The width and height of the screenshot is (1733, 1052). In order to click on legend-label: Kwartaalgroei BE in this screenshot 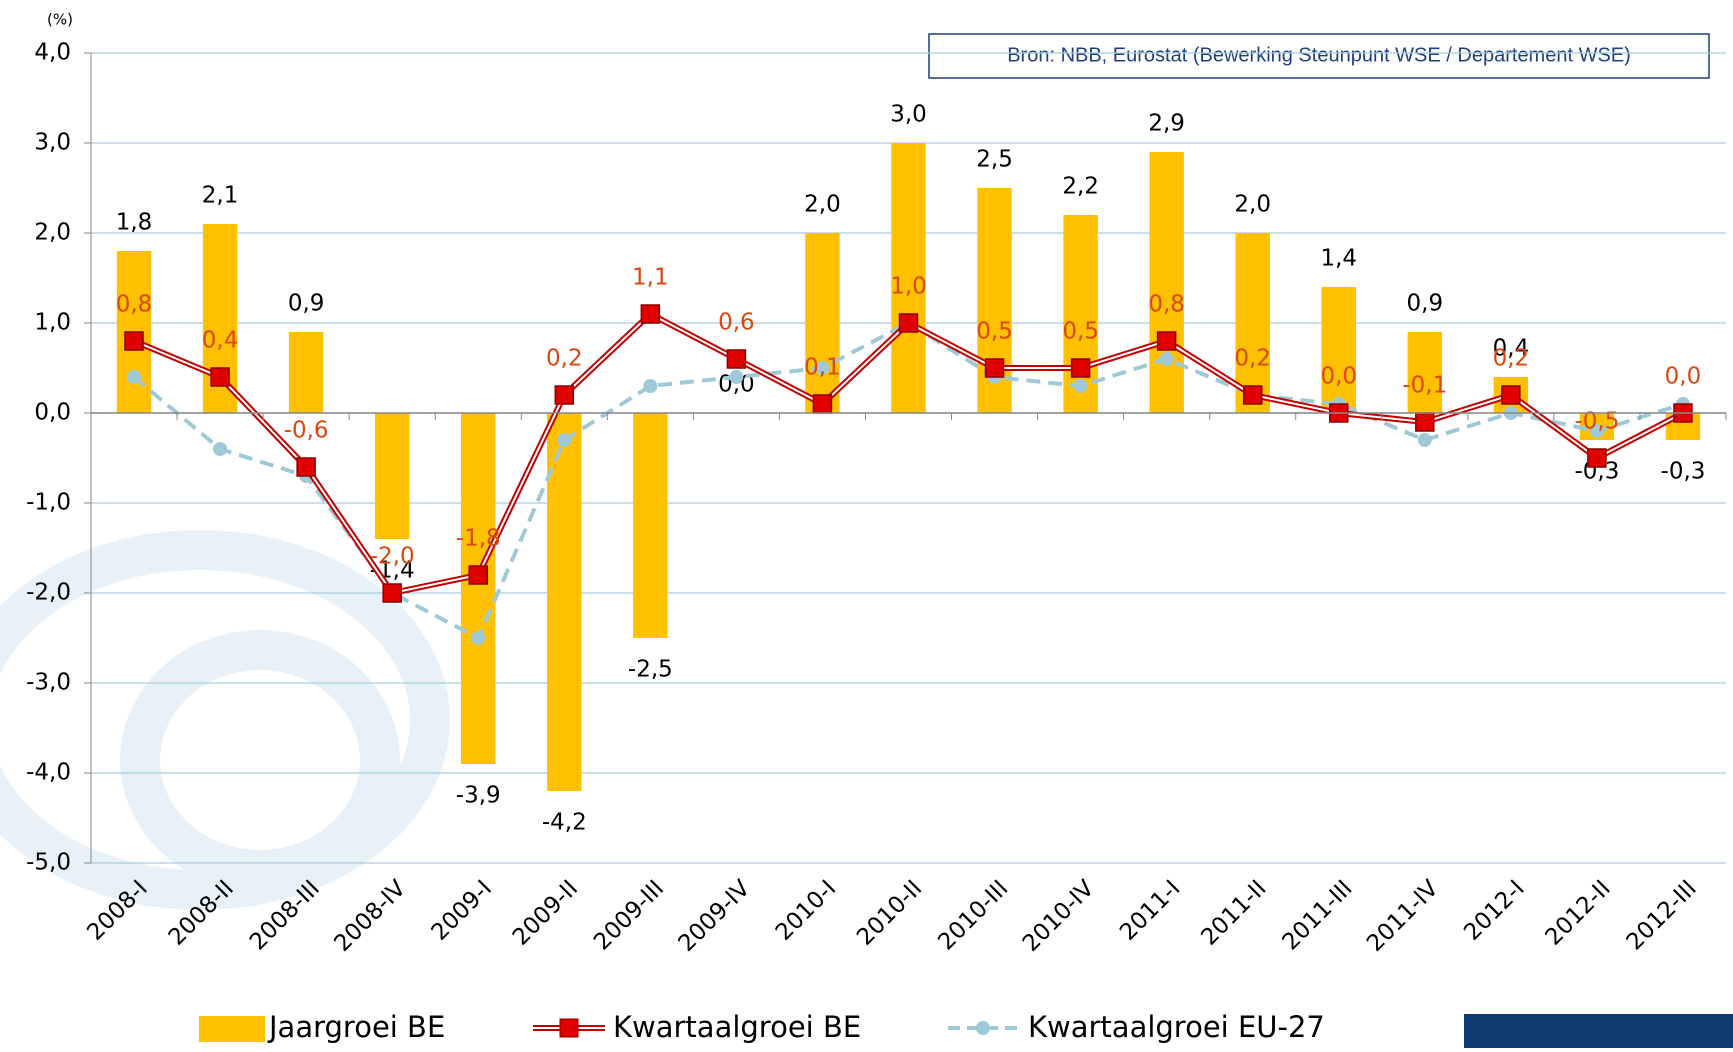, I will do `click(737, 1027)`.